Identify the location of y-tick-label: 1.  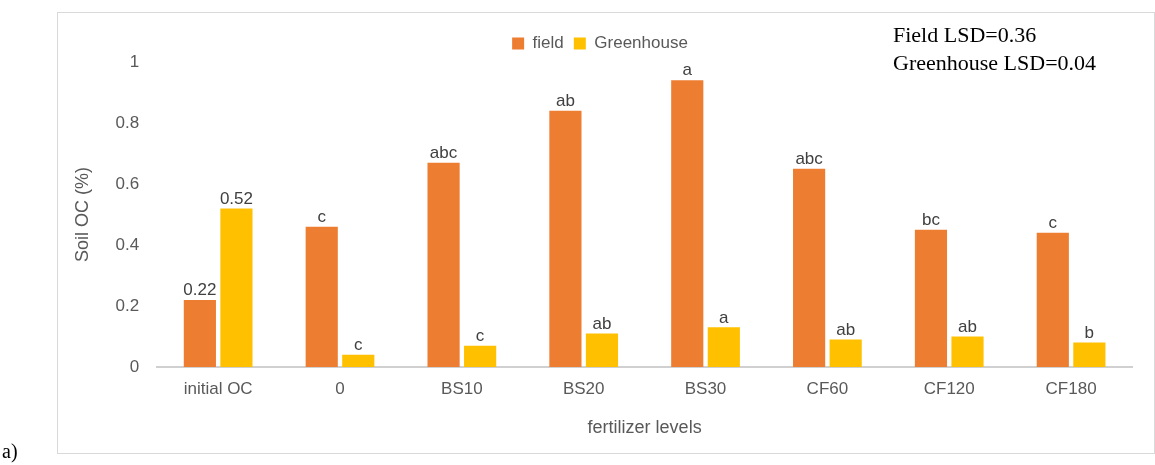
(134, 61).